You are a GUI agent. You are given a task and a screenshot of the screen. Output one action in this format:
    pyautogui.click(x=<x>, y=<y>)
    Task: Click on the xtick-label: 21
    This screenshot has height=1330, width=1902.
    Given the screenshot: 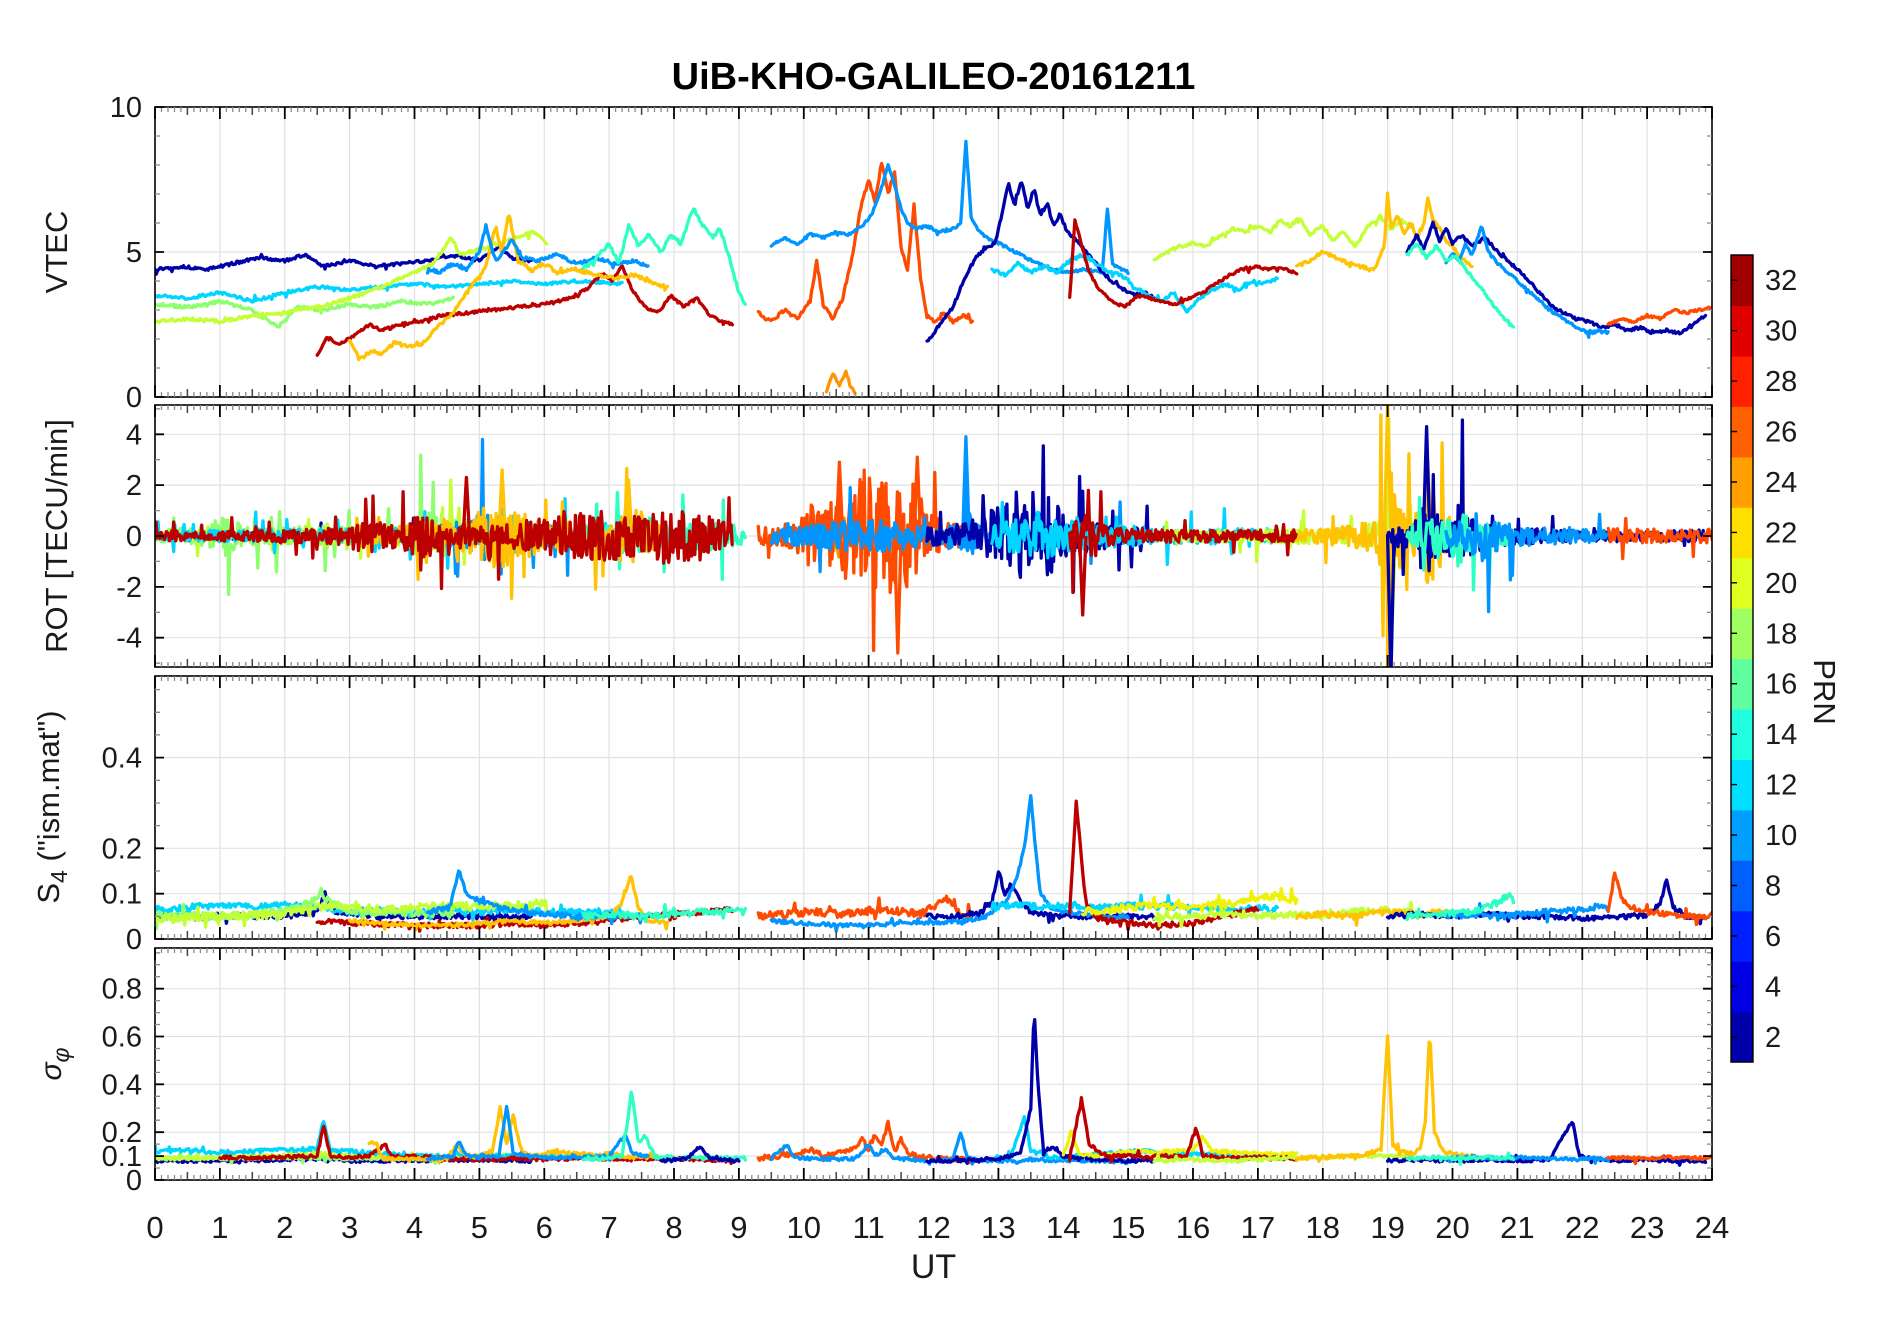 What is the action you would take?
    pyautogui.click(x=1517, y=1227)
    